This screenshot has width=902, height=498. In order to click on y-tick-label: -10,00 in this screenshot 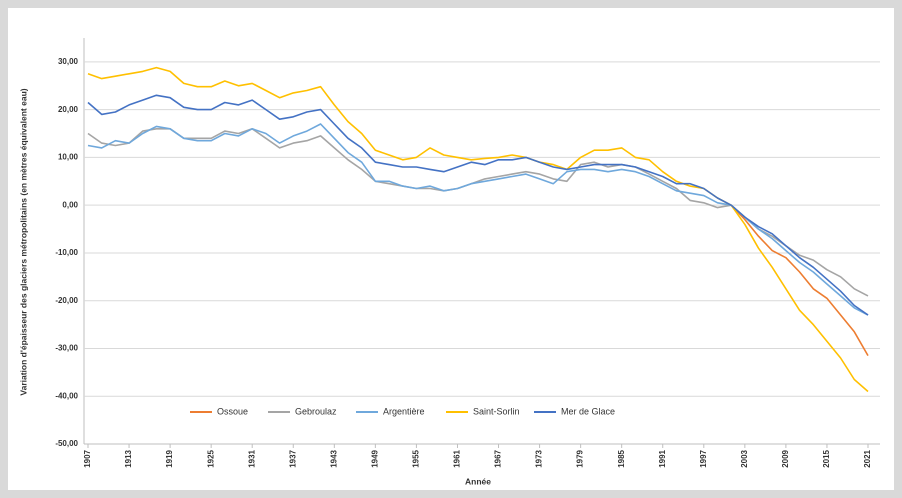, I will do `click(66, 252)`.